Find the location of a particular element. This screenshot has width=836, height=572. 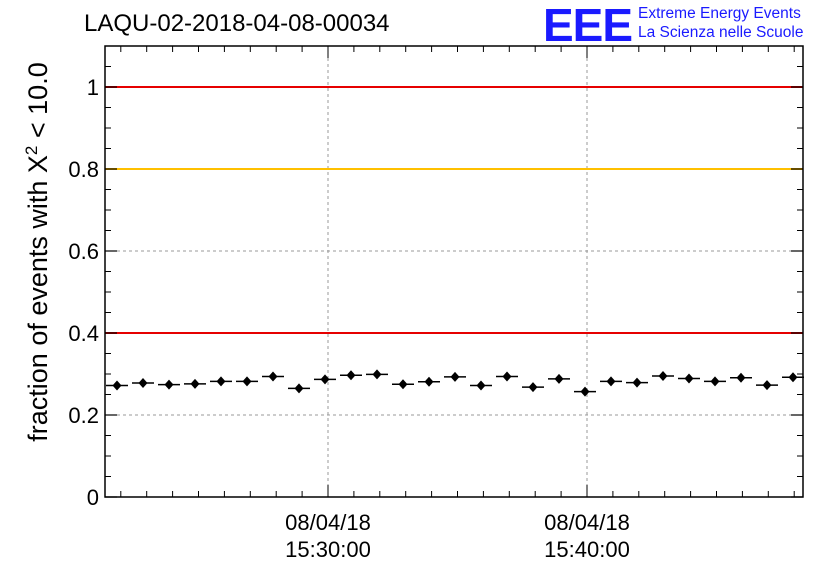

logo-line-2: La Scienza nelle Scuole is located at coordinates (721, 32).